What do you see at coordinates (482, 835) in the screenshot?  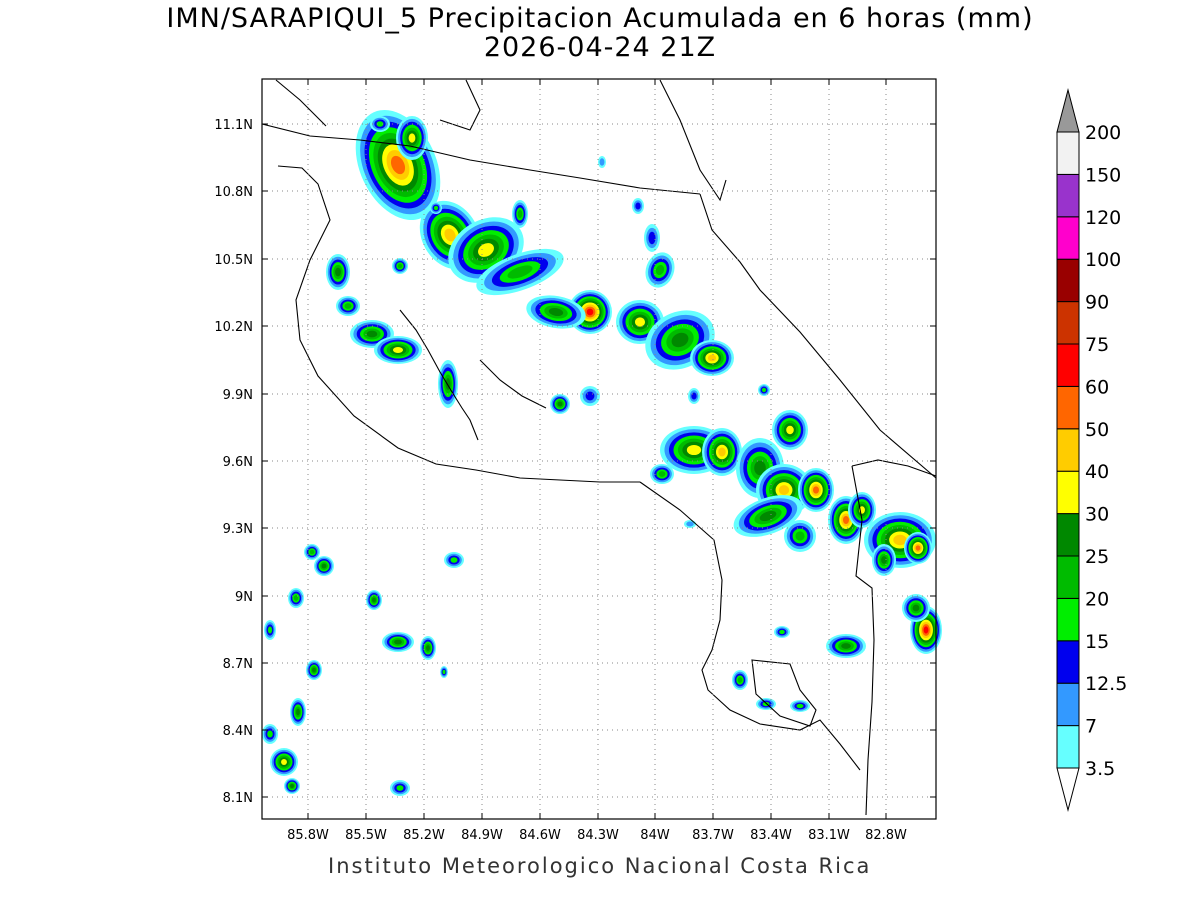 I see `lon-tick-label: 84.9W` at bounding box center [482, 835].